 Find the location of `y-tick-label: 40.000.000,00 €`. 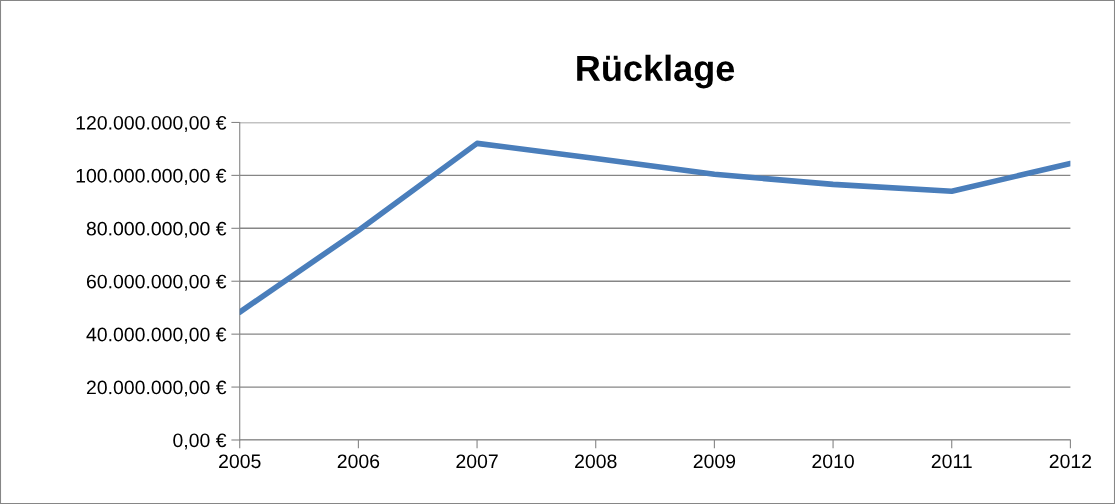

y-tick-label: 40.000.000,00 € is located at coordinates (156, 335).